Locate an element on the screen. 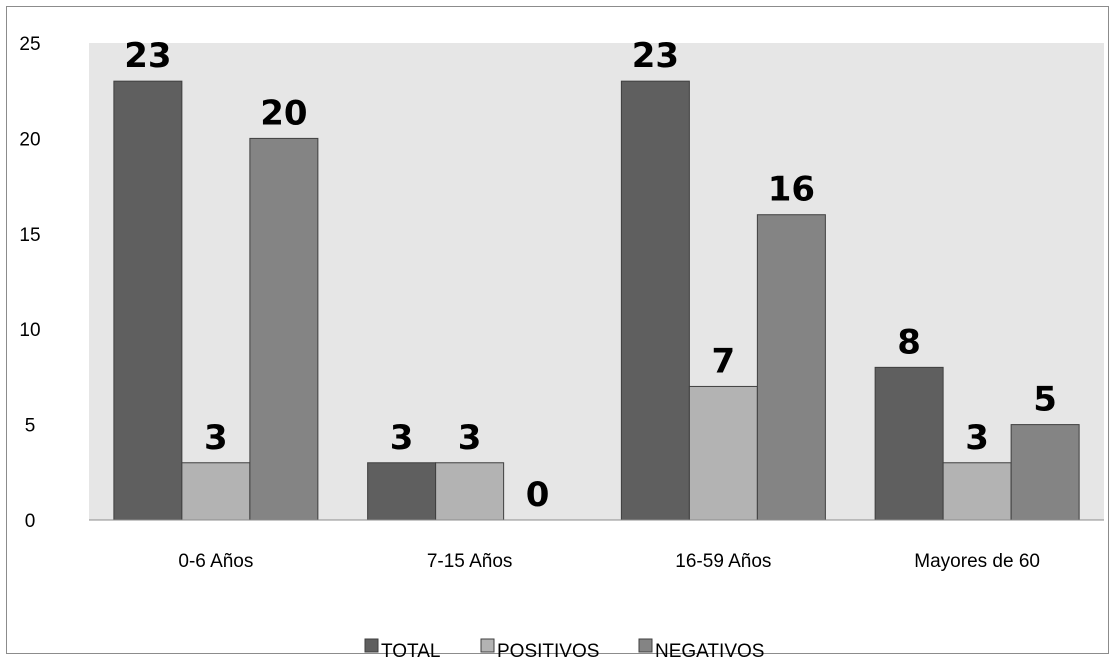 This screenshot has height=660, width=1117. bar-total-16-59-a-os is located at coordinates (655, 300).